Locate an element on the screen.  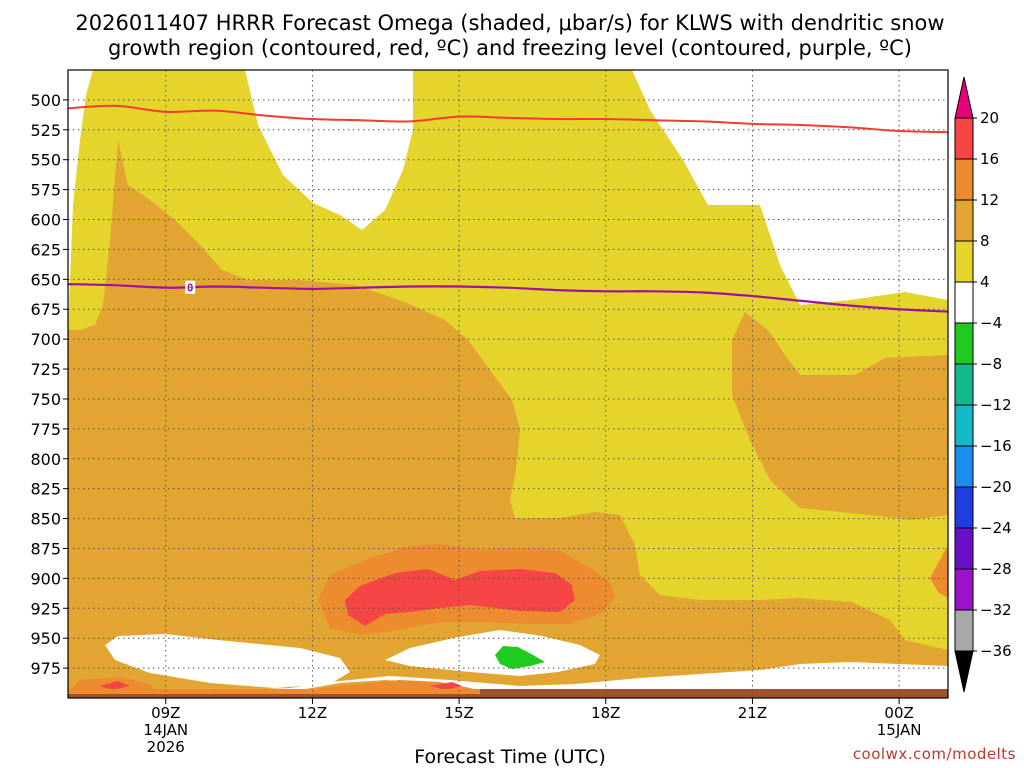
dendritic-growth-contour-line is located at coordinates (508, 119).